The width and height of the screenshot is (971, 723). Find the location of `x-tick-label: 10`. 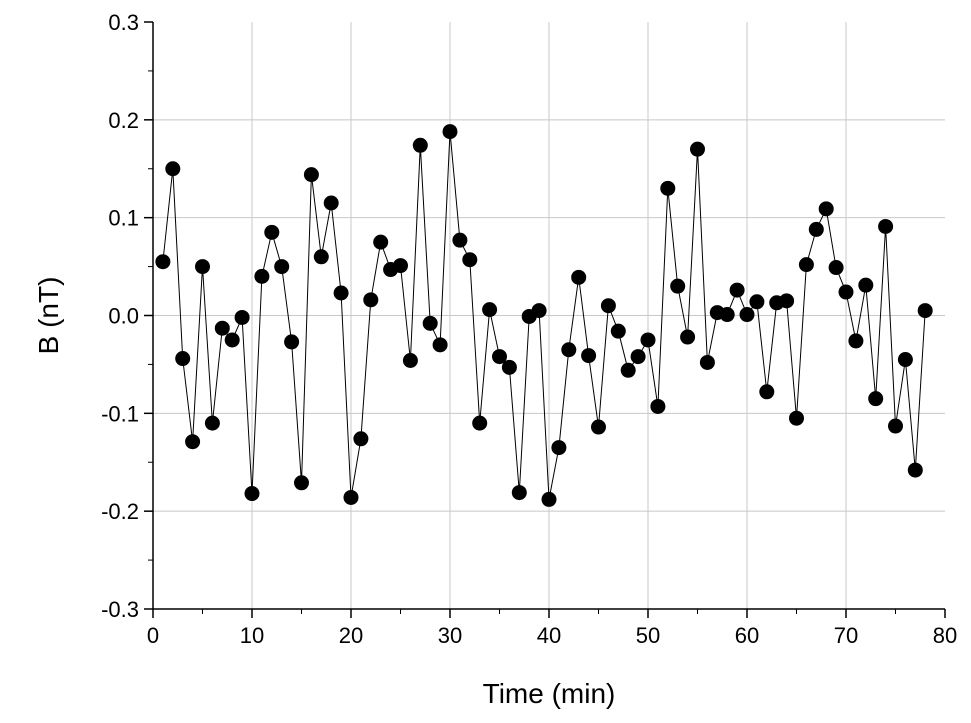

x-tick-label: 10 is located at coordinates (252, 635).